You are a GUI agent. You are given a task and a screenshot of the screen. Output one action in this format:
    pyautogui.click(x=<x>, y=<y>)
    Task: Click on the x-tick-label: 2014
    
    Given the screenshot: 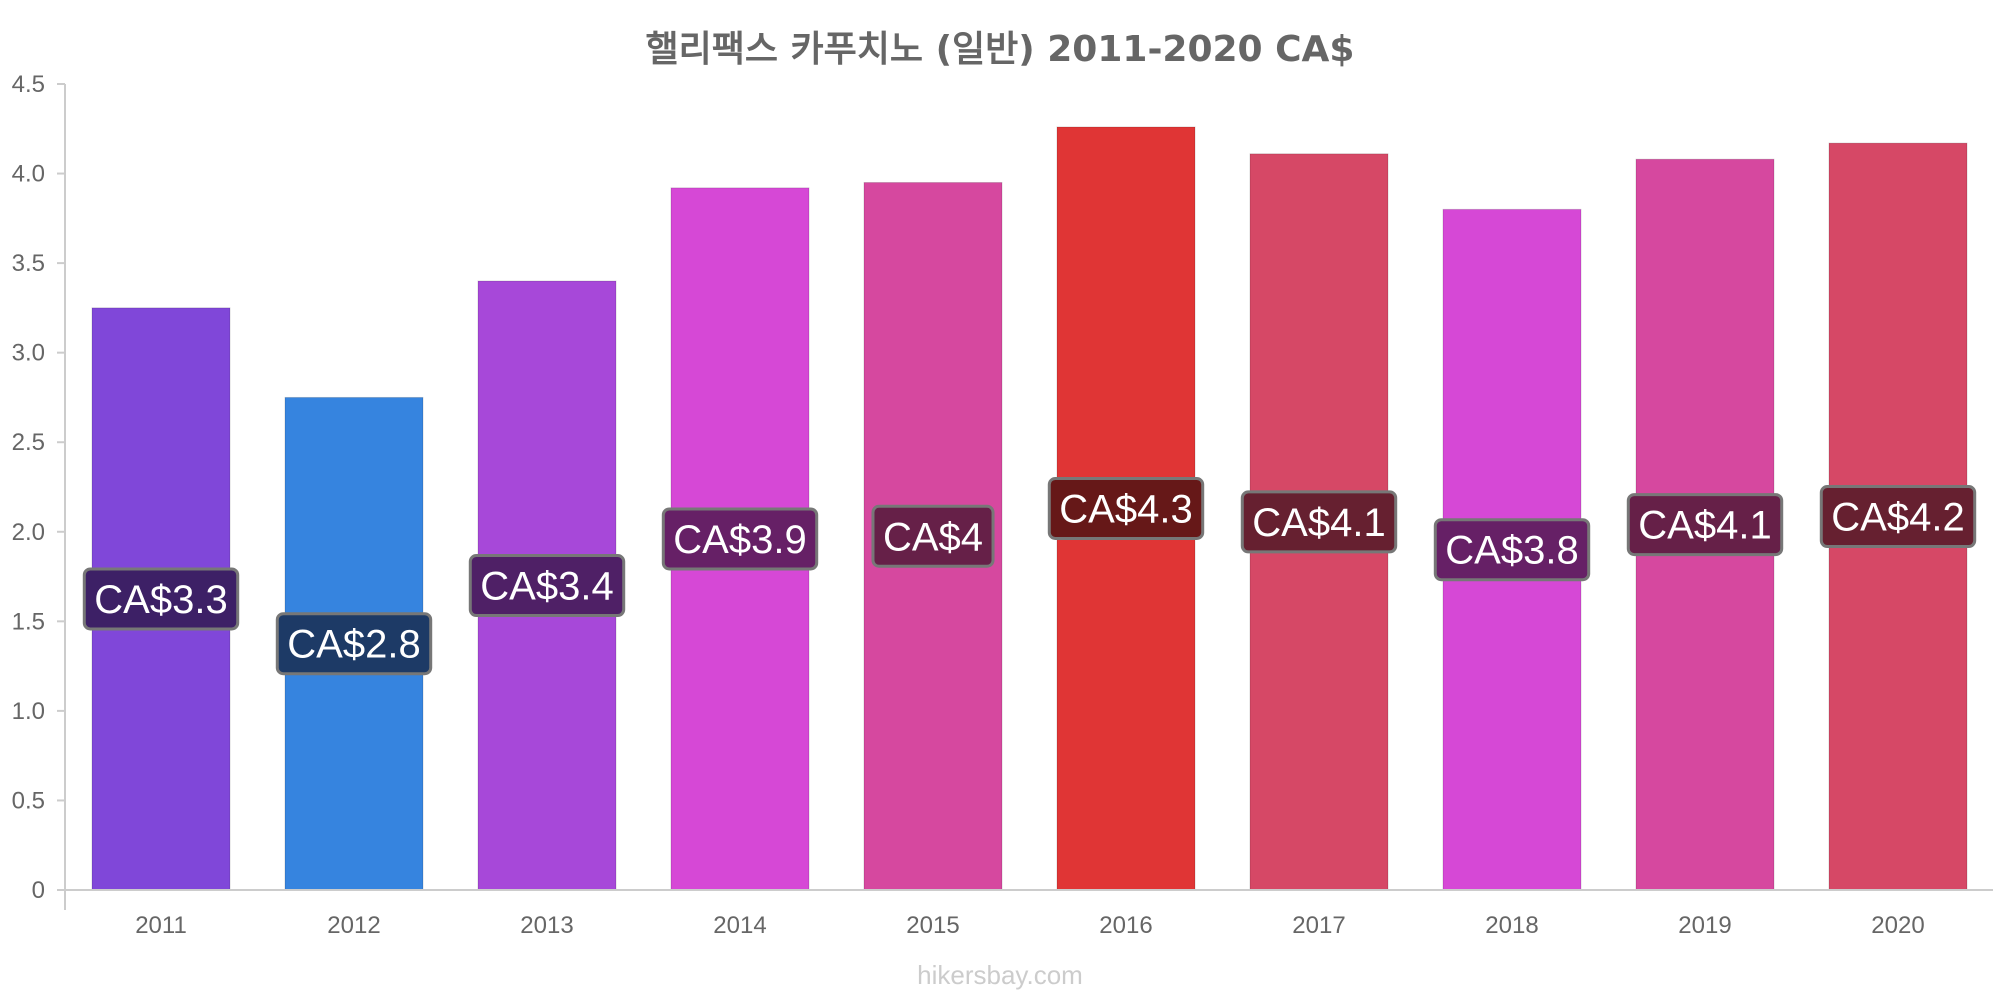 What is the action you would take?
    pyautogui.click(x=739, y=925)
    